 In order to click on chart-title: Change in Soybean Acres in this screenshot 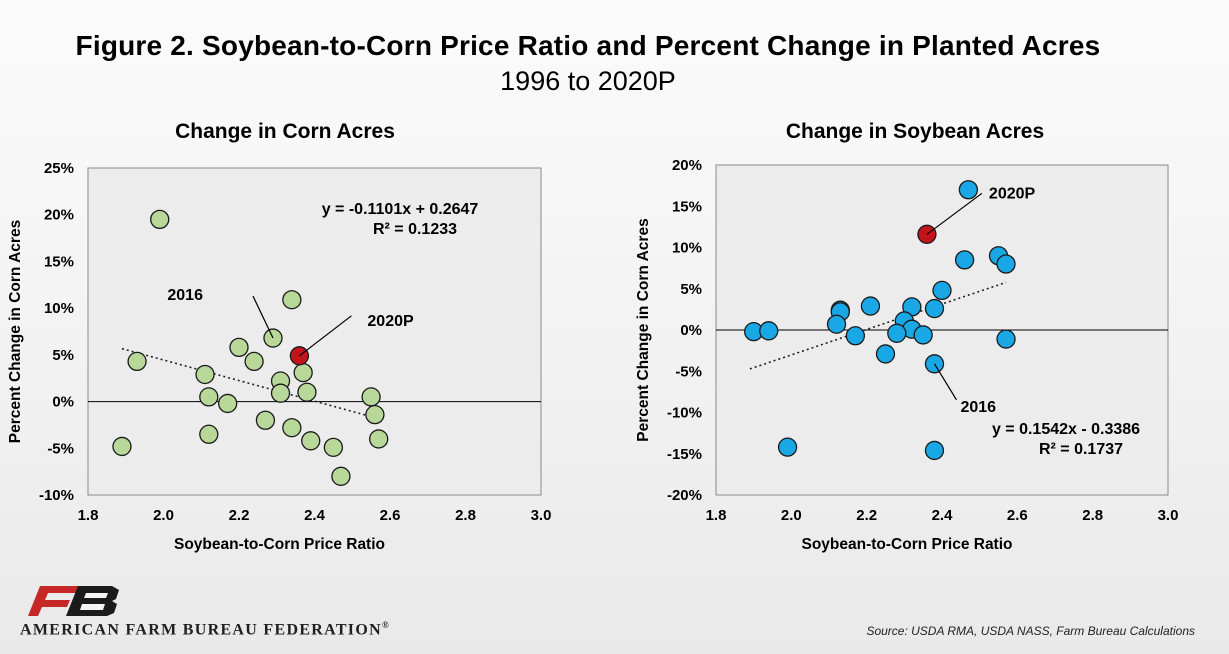, I will do `click(915, 131)`.